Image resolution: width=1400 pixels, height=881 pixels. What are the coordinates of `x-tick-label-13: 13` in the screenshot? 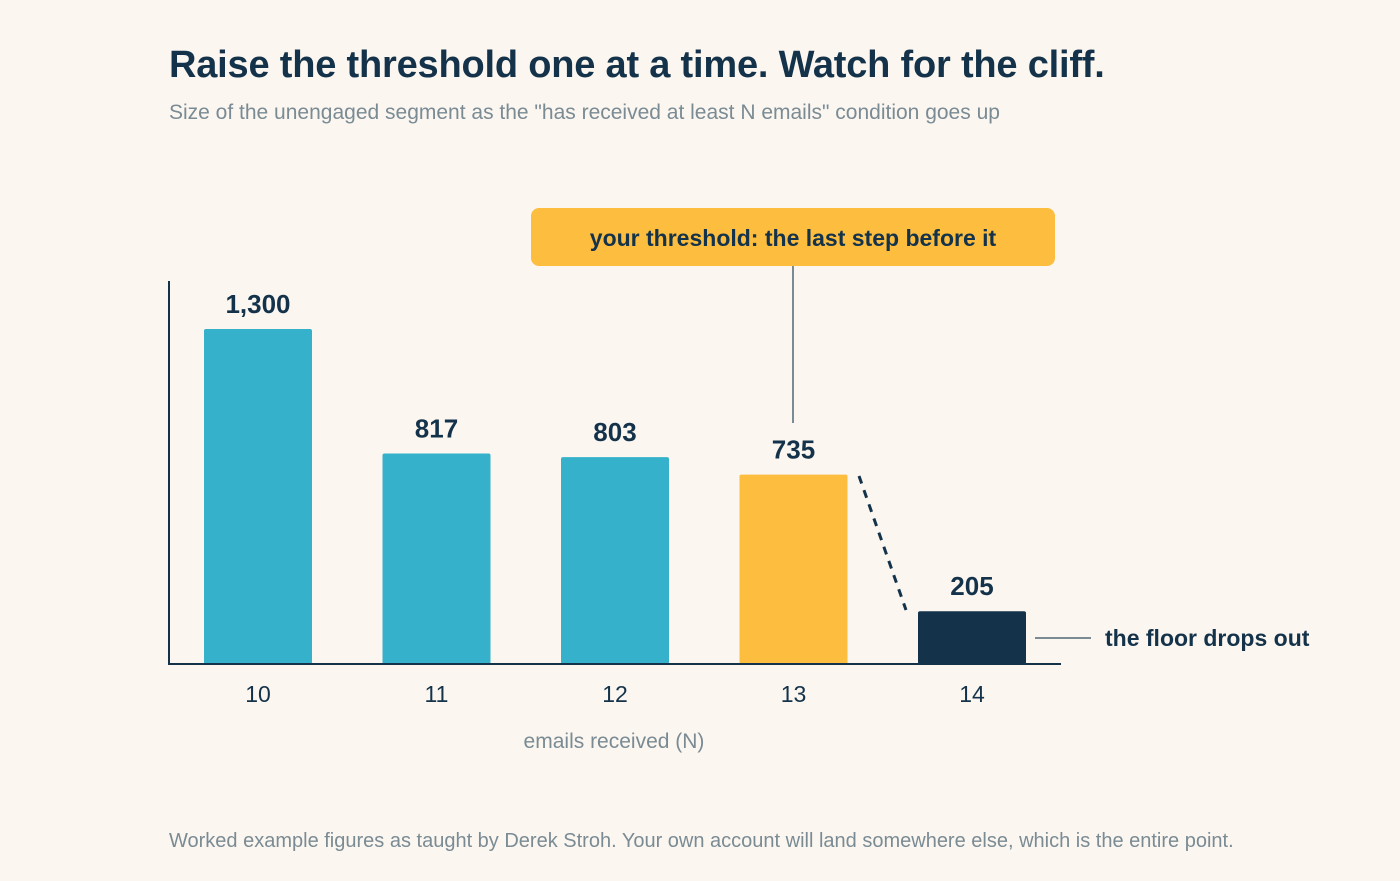 It's located at (794, 694).